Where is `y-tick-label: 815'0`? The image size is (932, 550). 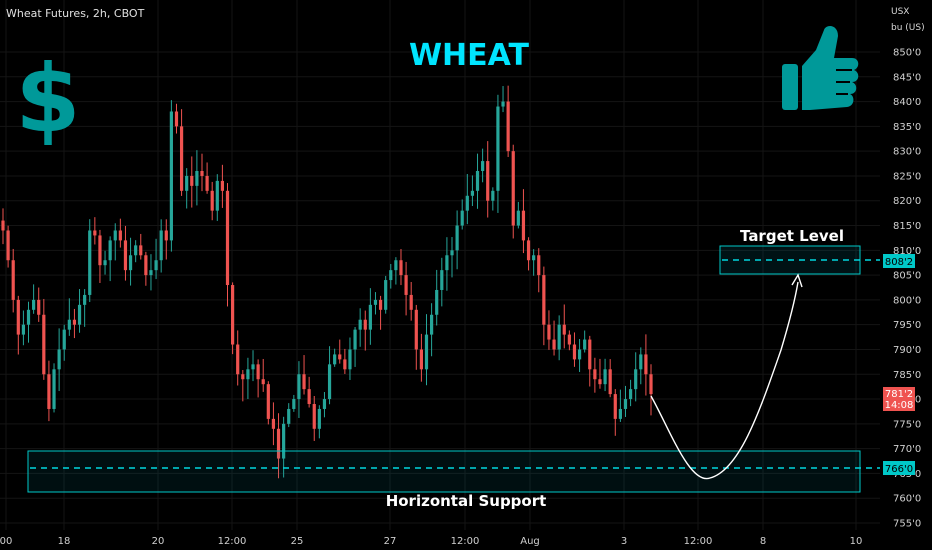
y-tick-label: 815'0 is located at coordinates (907, 226).